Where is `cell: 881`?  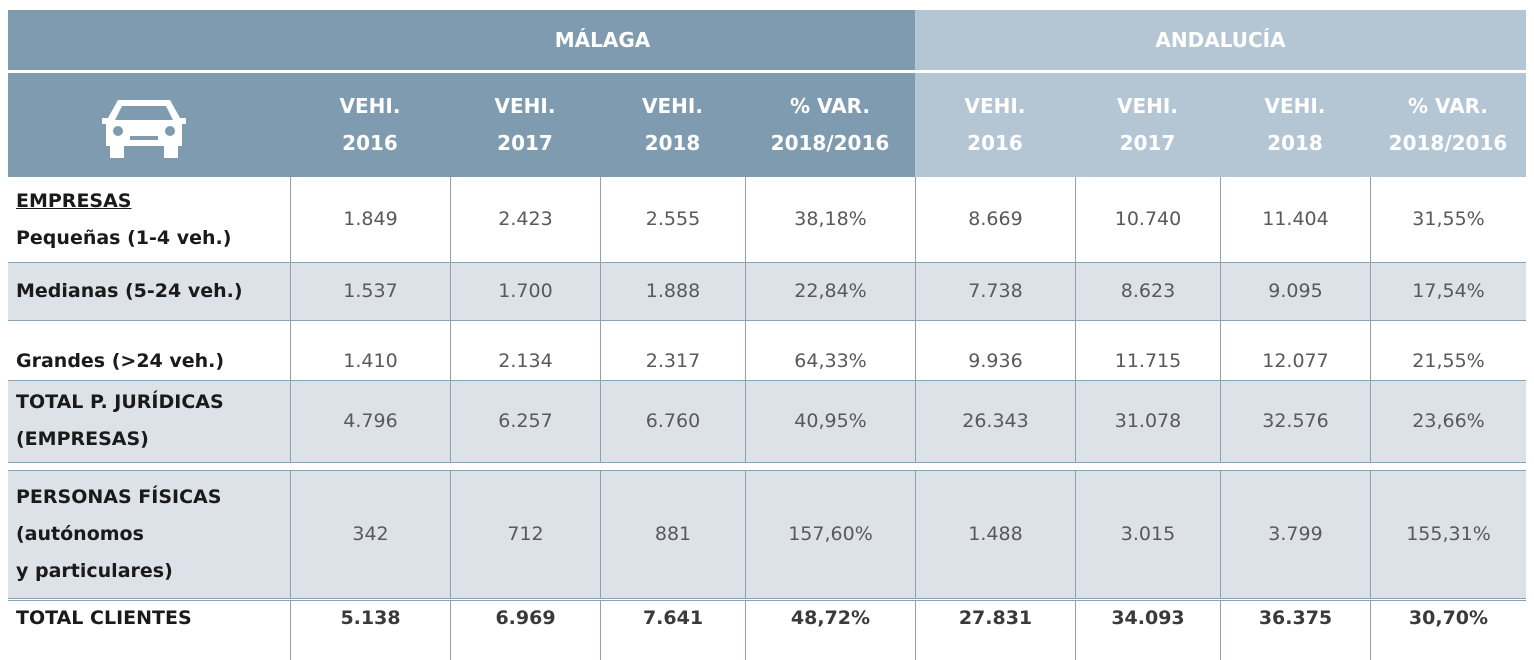 cell: 881 is located at coordinates (672, 534).